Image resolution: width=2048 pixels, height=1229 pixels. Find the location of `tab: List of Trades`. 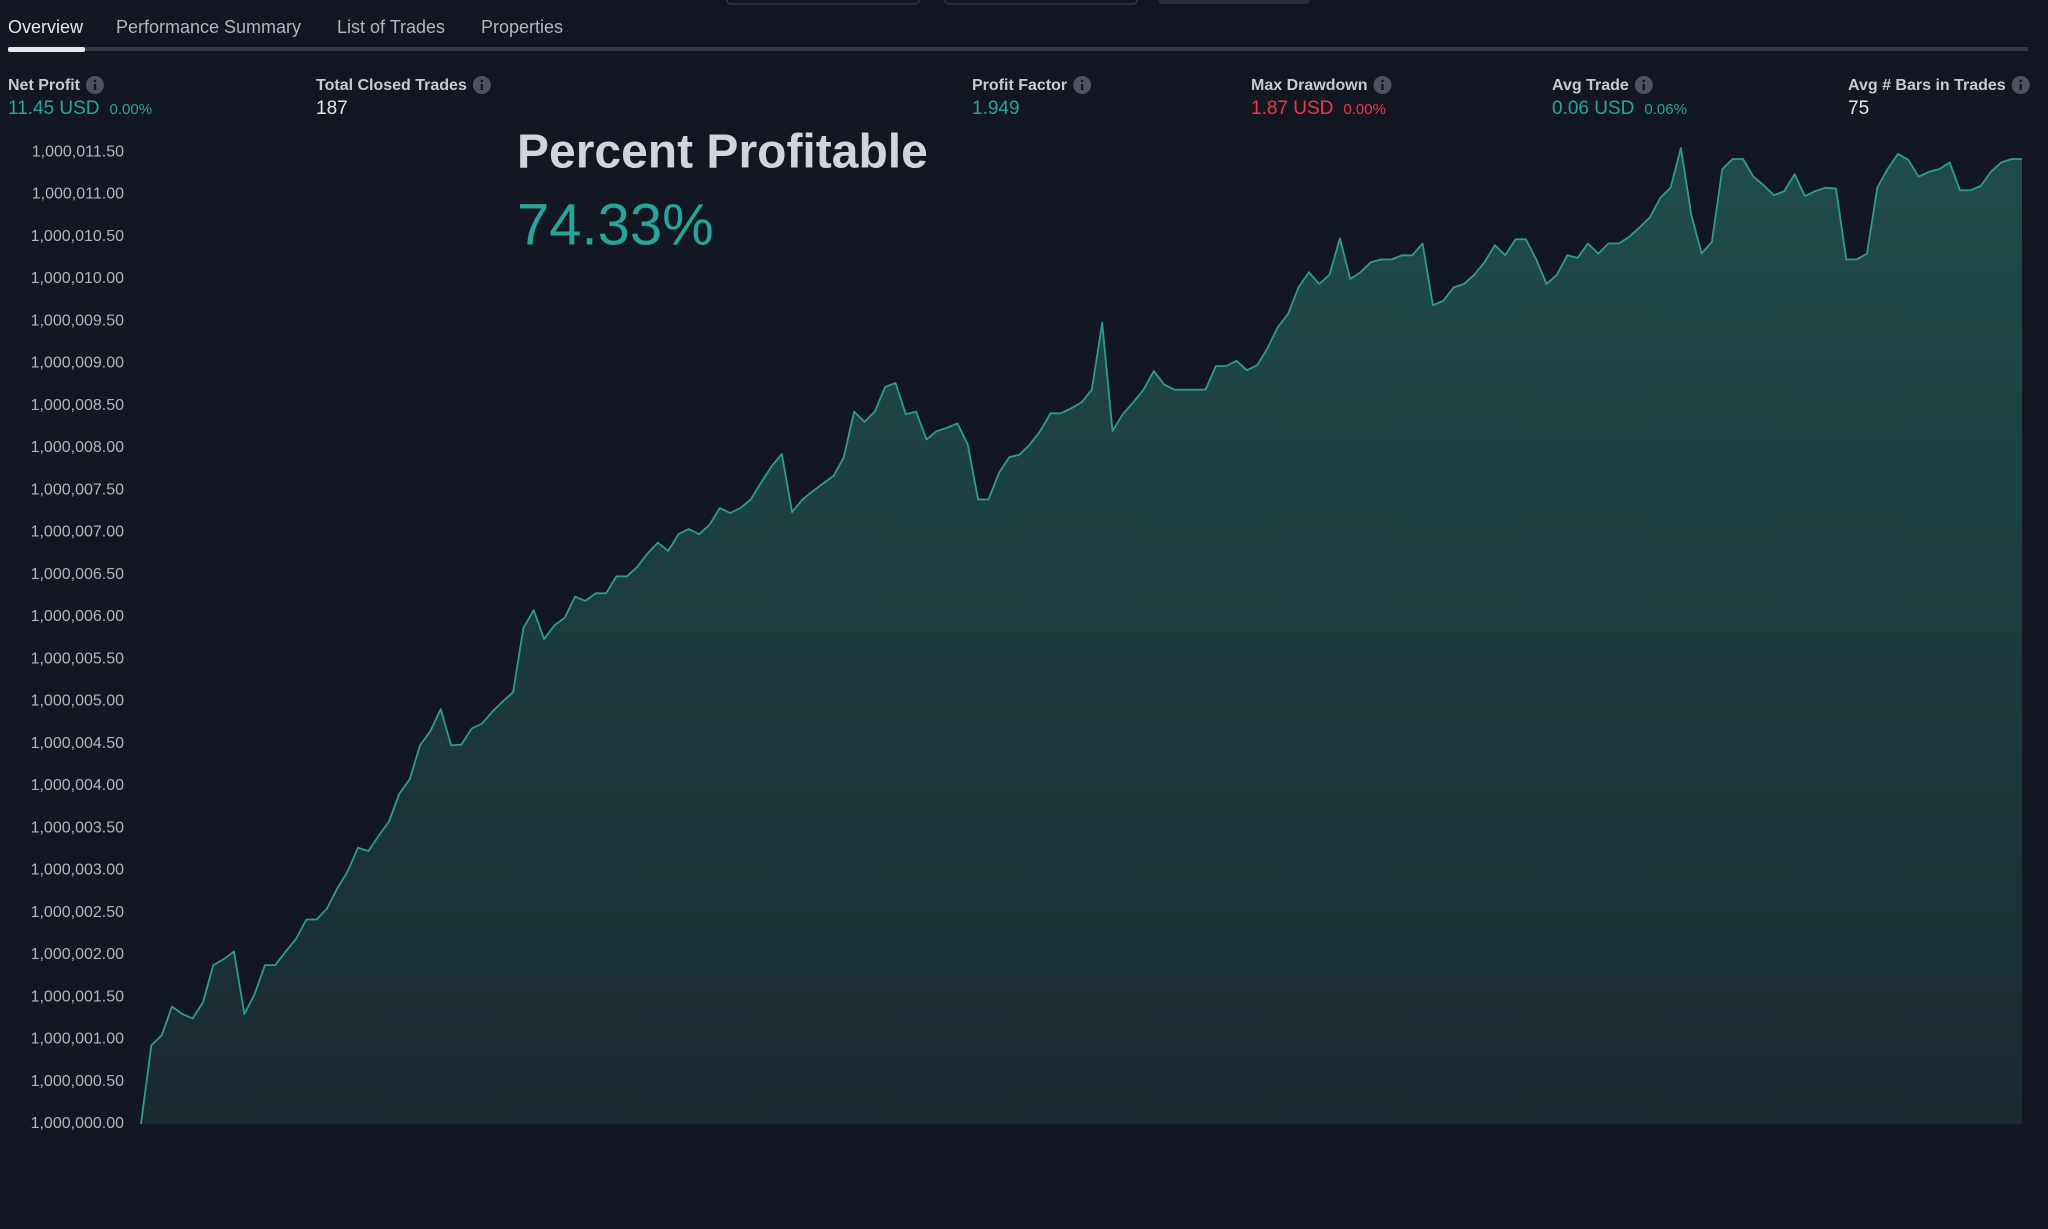

tab: List of Trades is located at coordinates (391, 27).